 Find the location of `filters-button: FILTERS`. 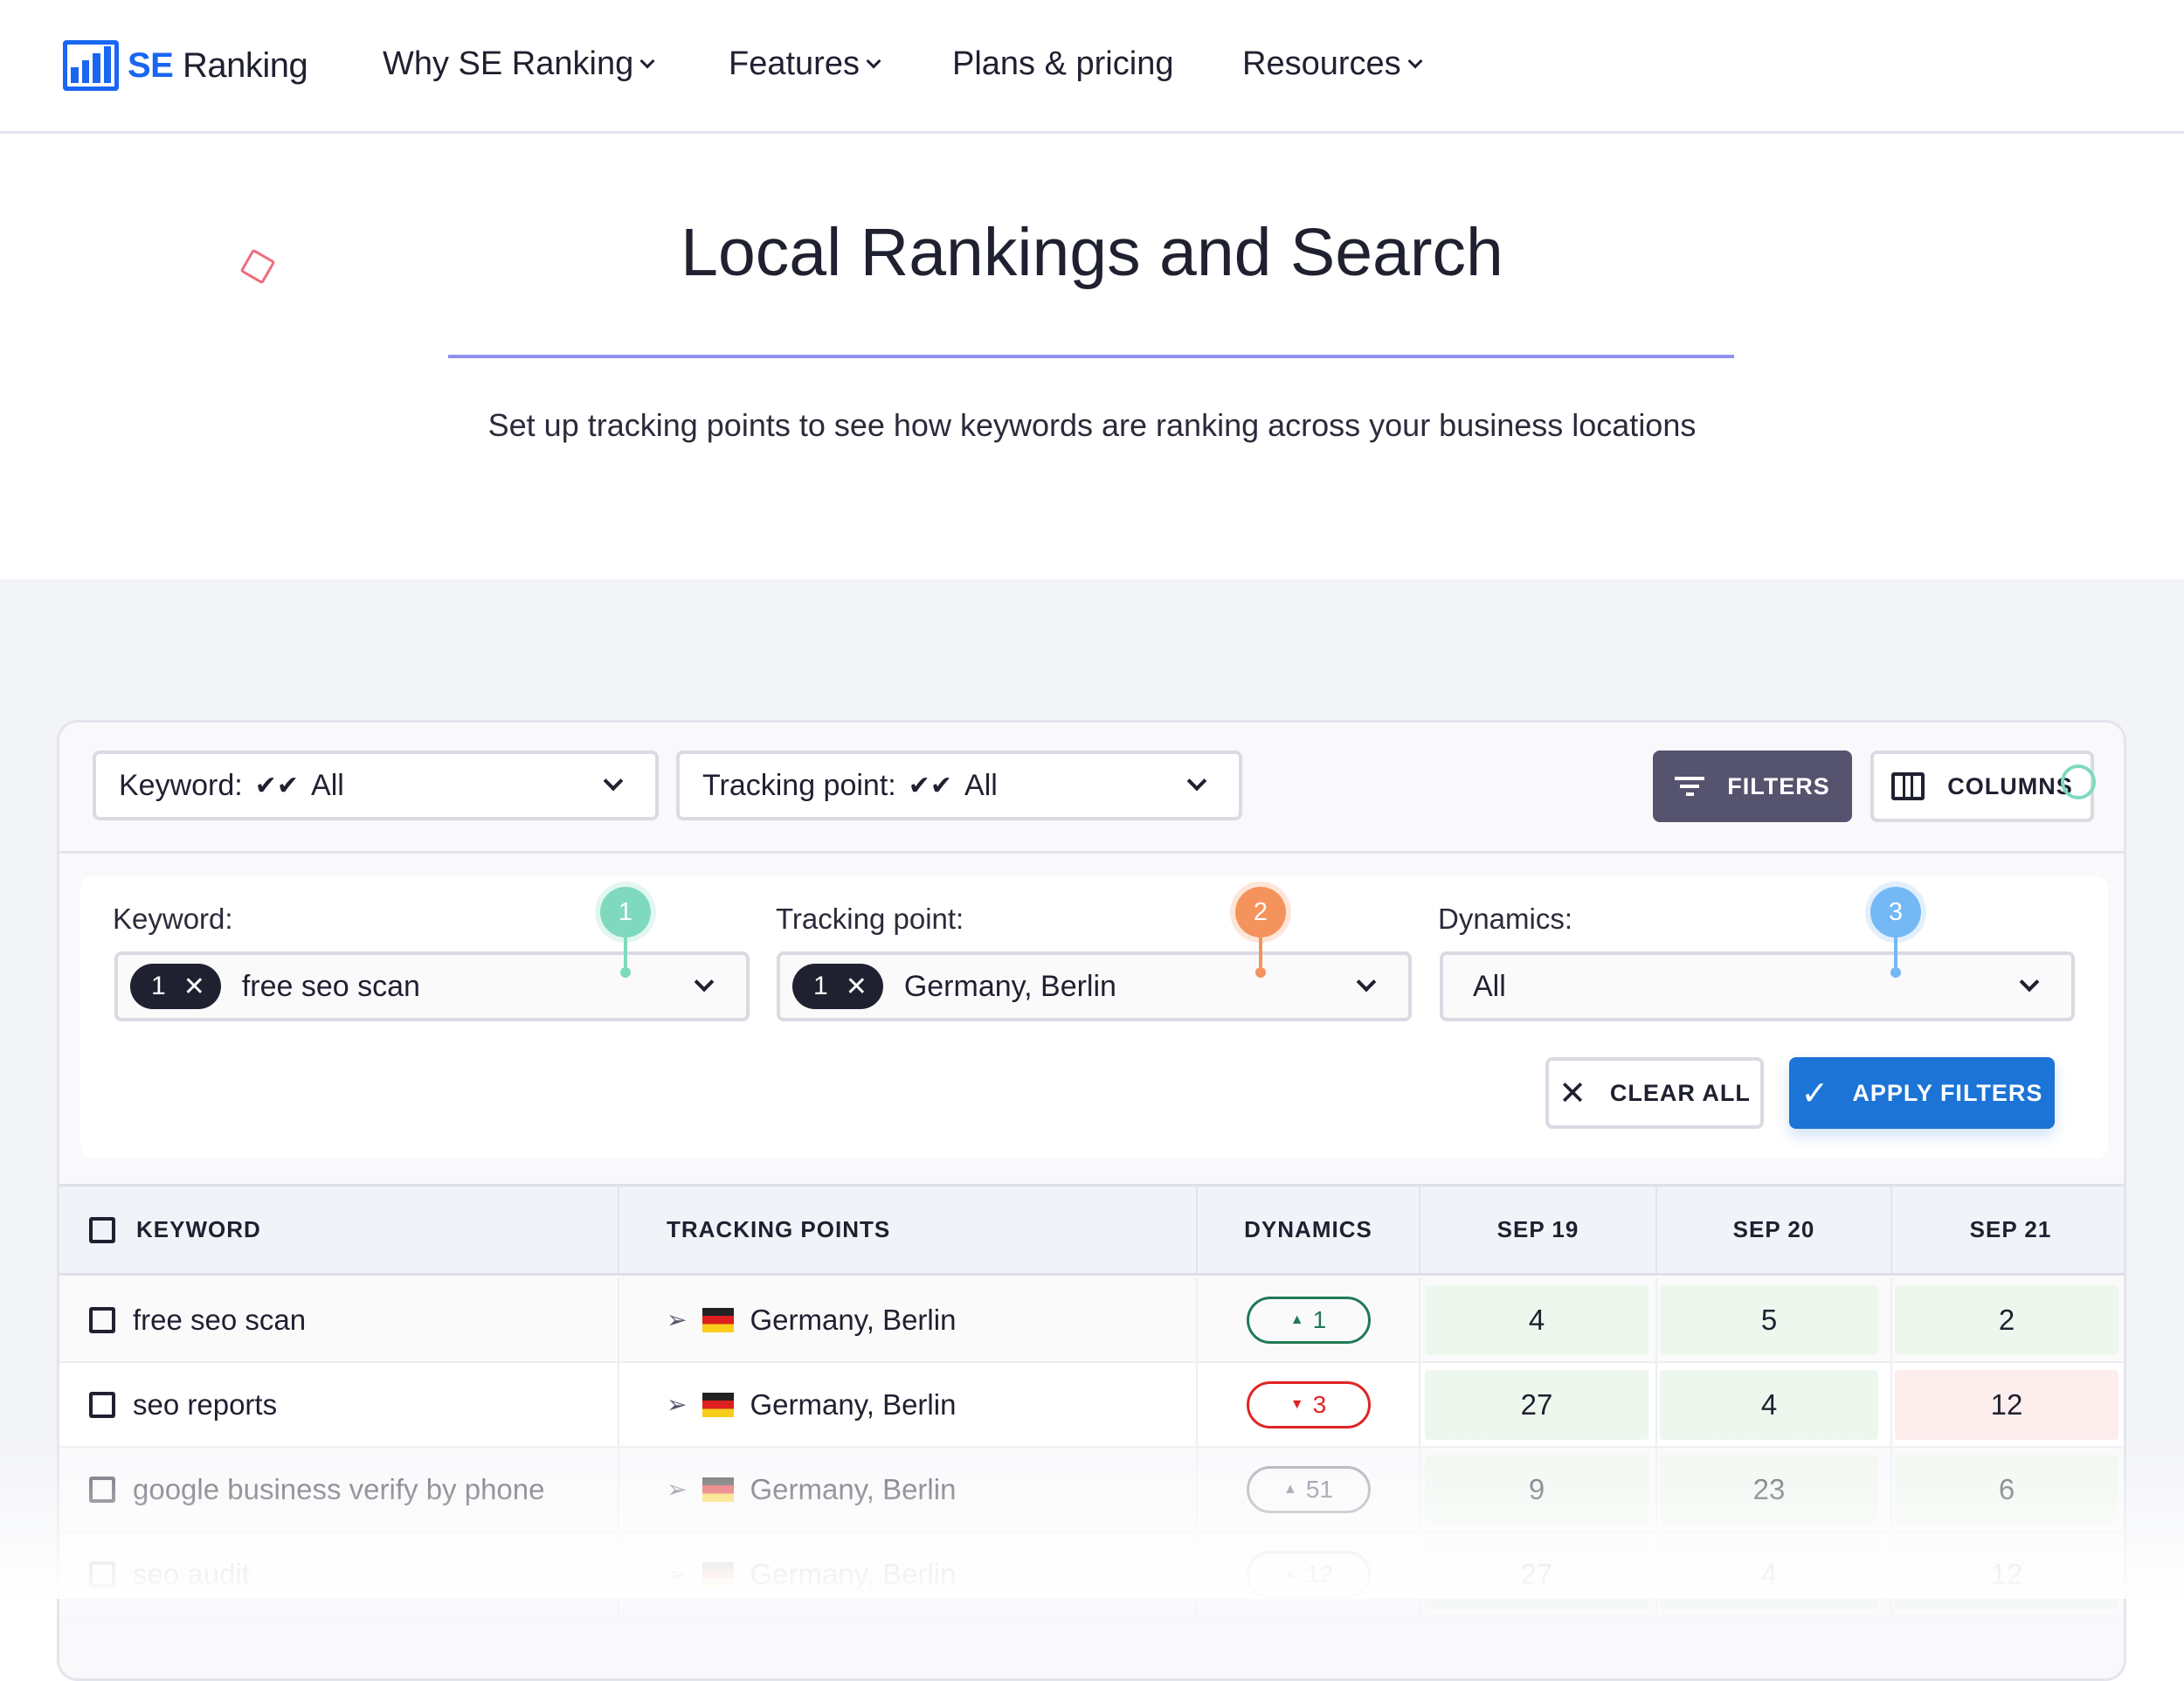

filters-button: FILTERS is located at coordinates (1752, 787).